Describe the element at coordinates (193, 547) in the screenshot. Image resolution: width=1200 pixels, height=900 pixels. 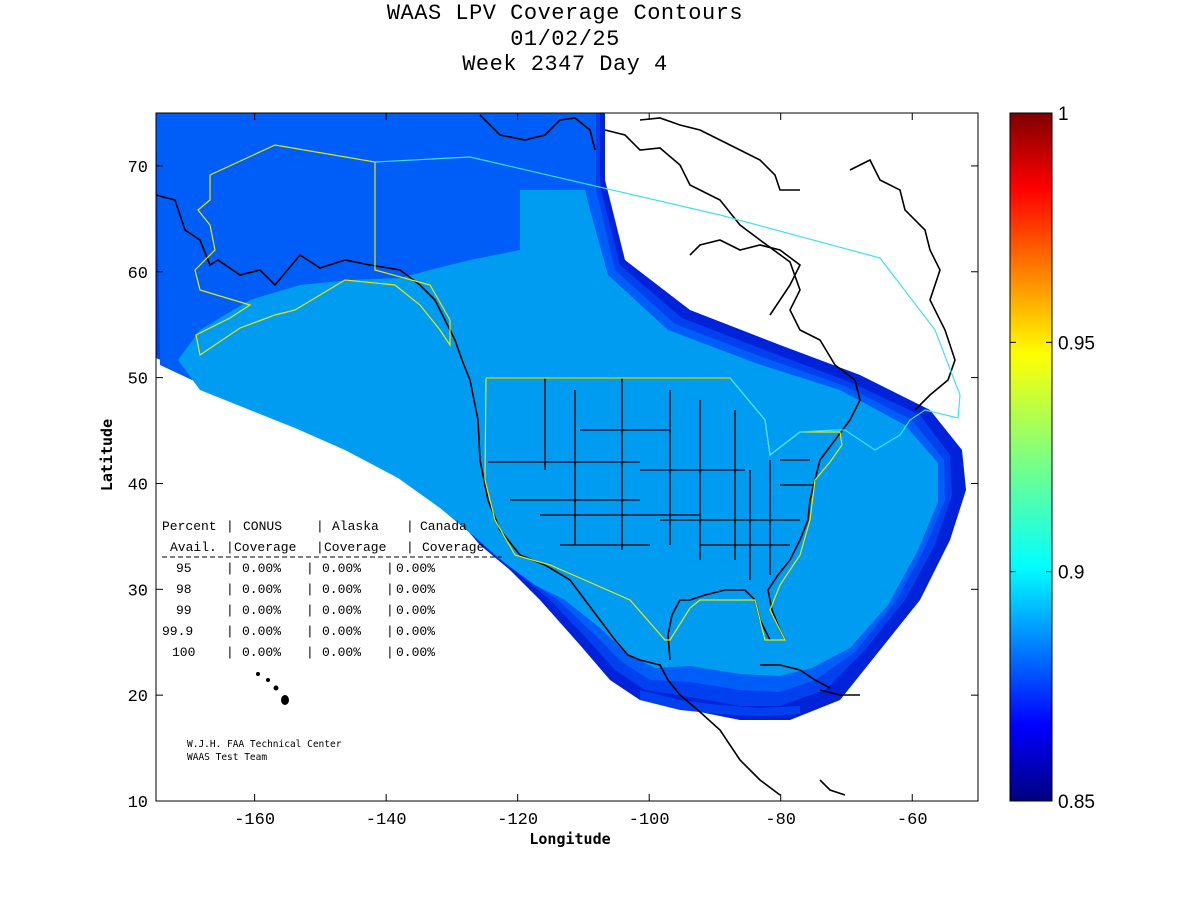
I see `table-subheader-avail: Avail.` at that location.